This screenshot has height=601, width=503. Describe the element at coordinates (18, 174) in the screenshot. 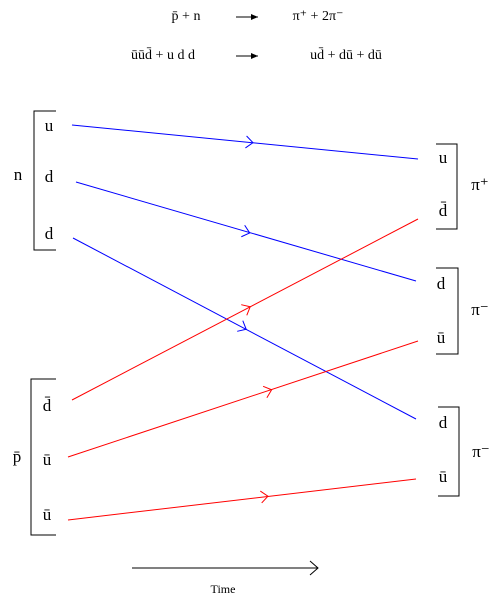

I see `hadron-label: n` at that location.